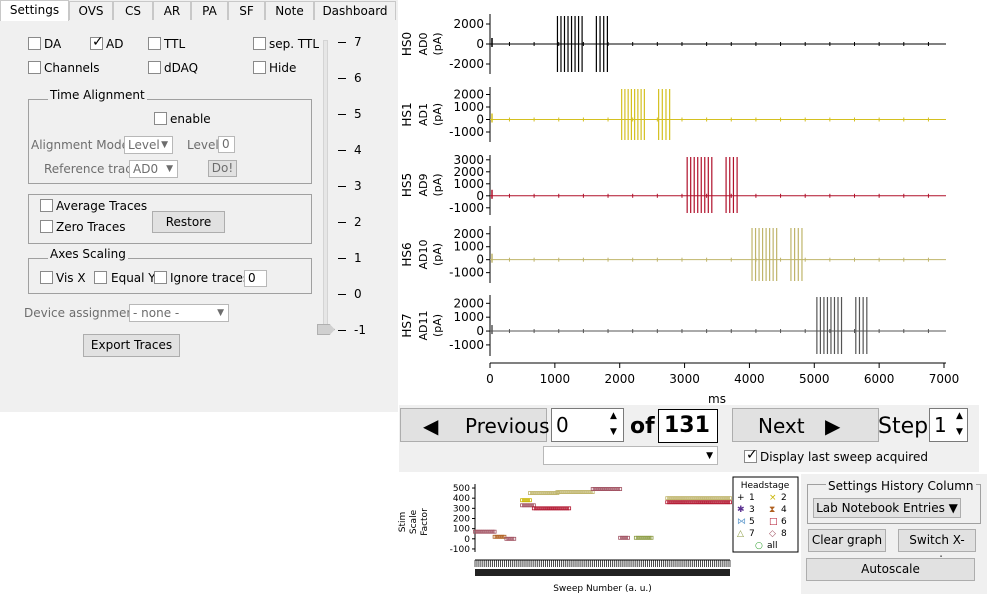  Describe the element at coordinates (490, 379) in the screenshot. I see `x-tick-label: 0` at that location.